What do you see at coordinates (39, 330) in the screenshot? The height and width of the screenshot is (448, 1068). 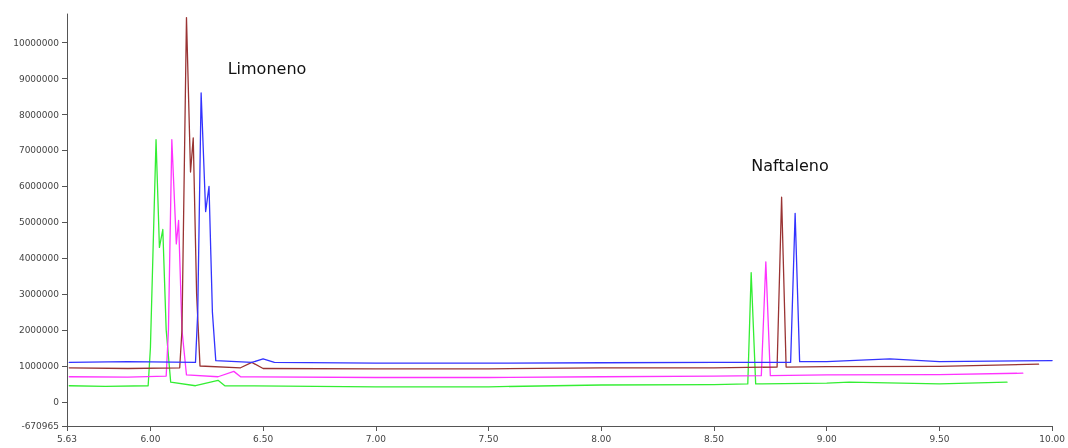 I see `y-tick-label: 2000000` at bounding box center [39, 330].